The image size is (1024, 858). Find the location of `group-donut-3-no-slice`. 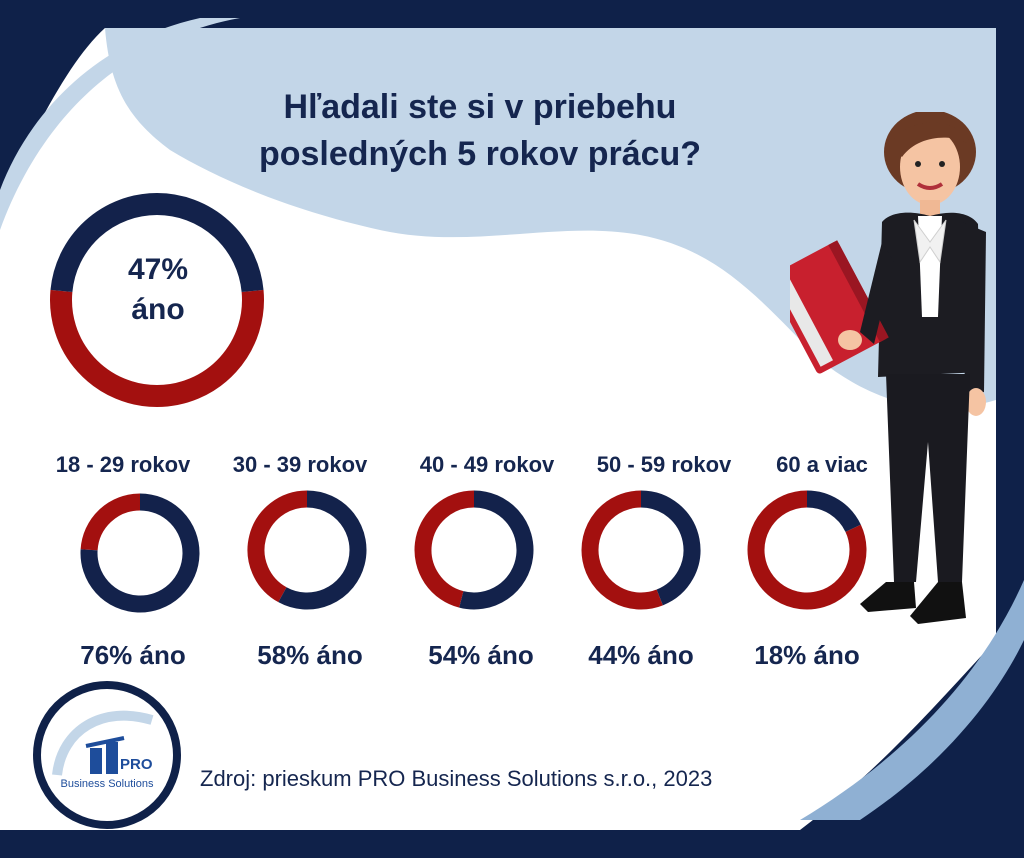

group-donut-3-no-slice is located at coordinates (622, 550).